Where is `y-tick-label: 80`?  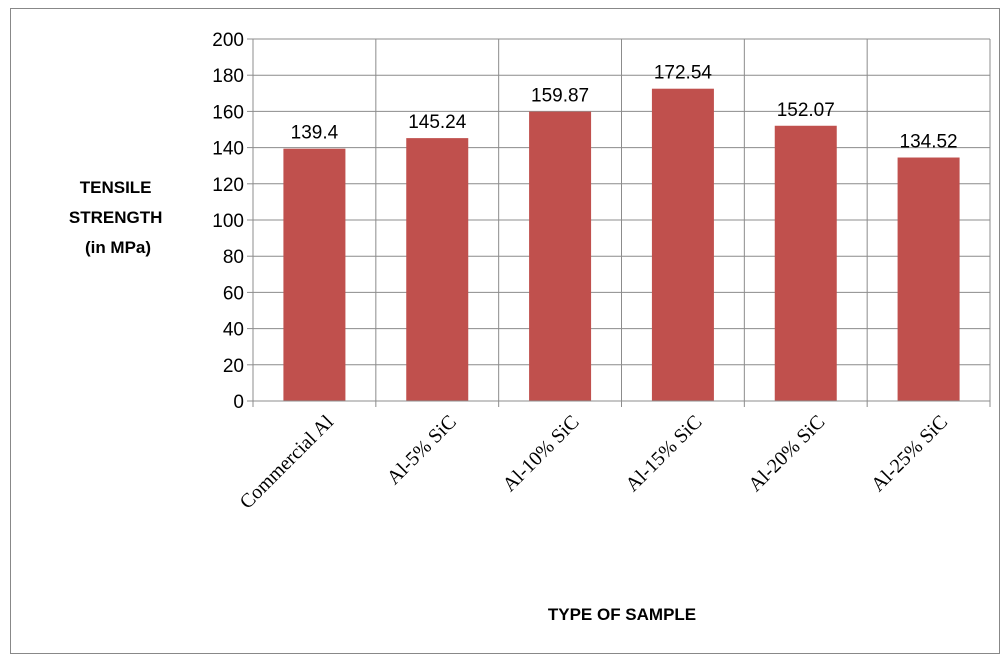
y-tick-label: 80 is located at coordinates (233, 257).